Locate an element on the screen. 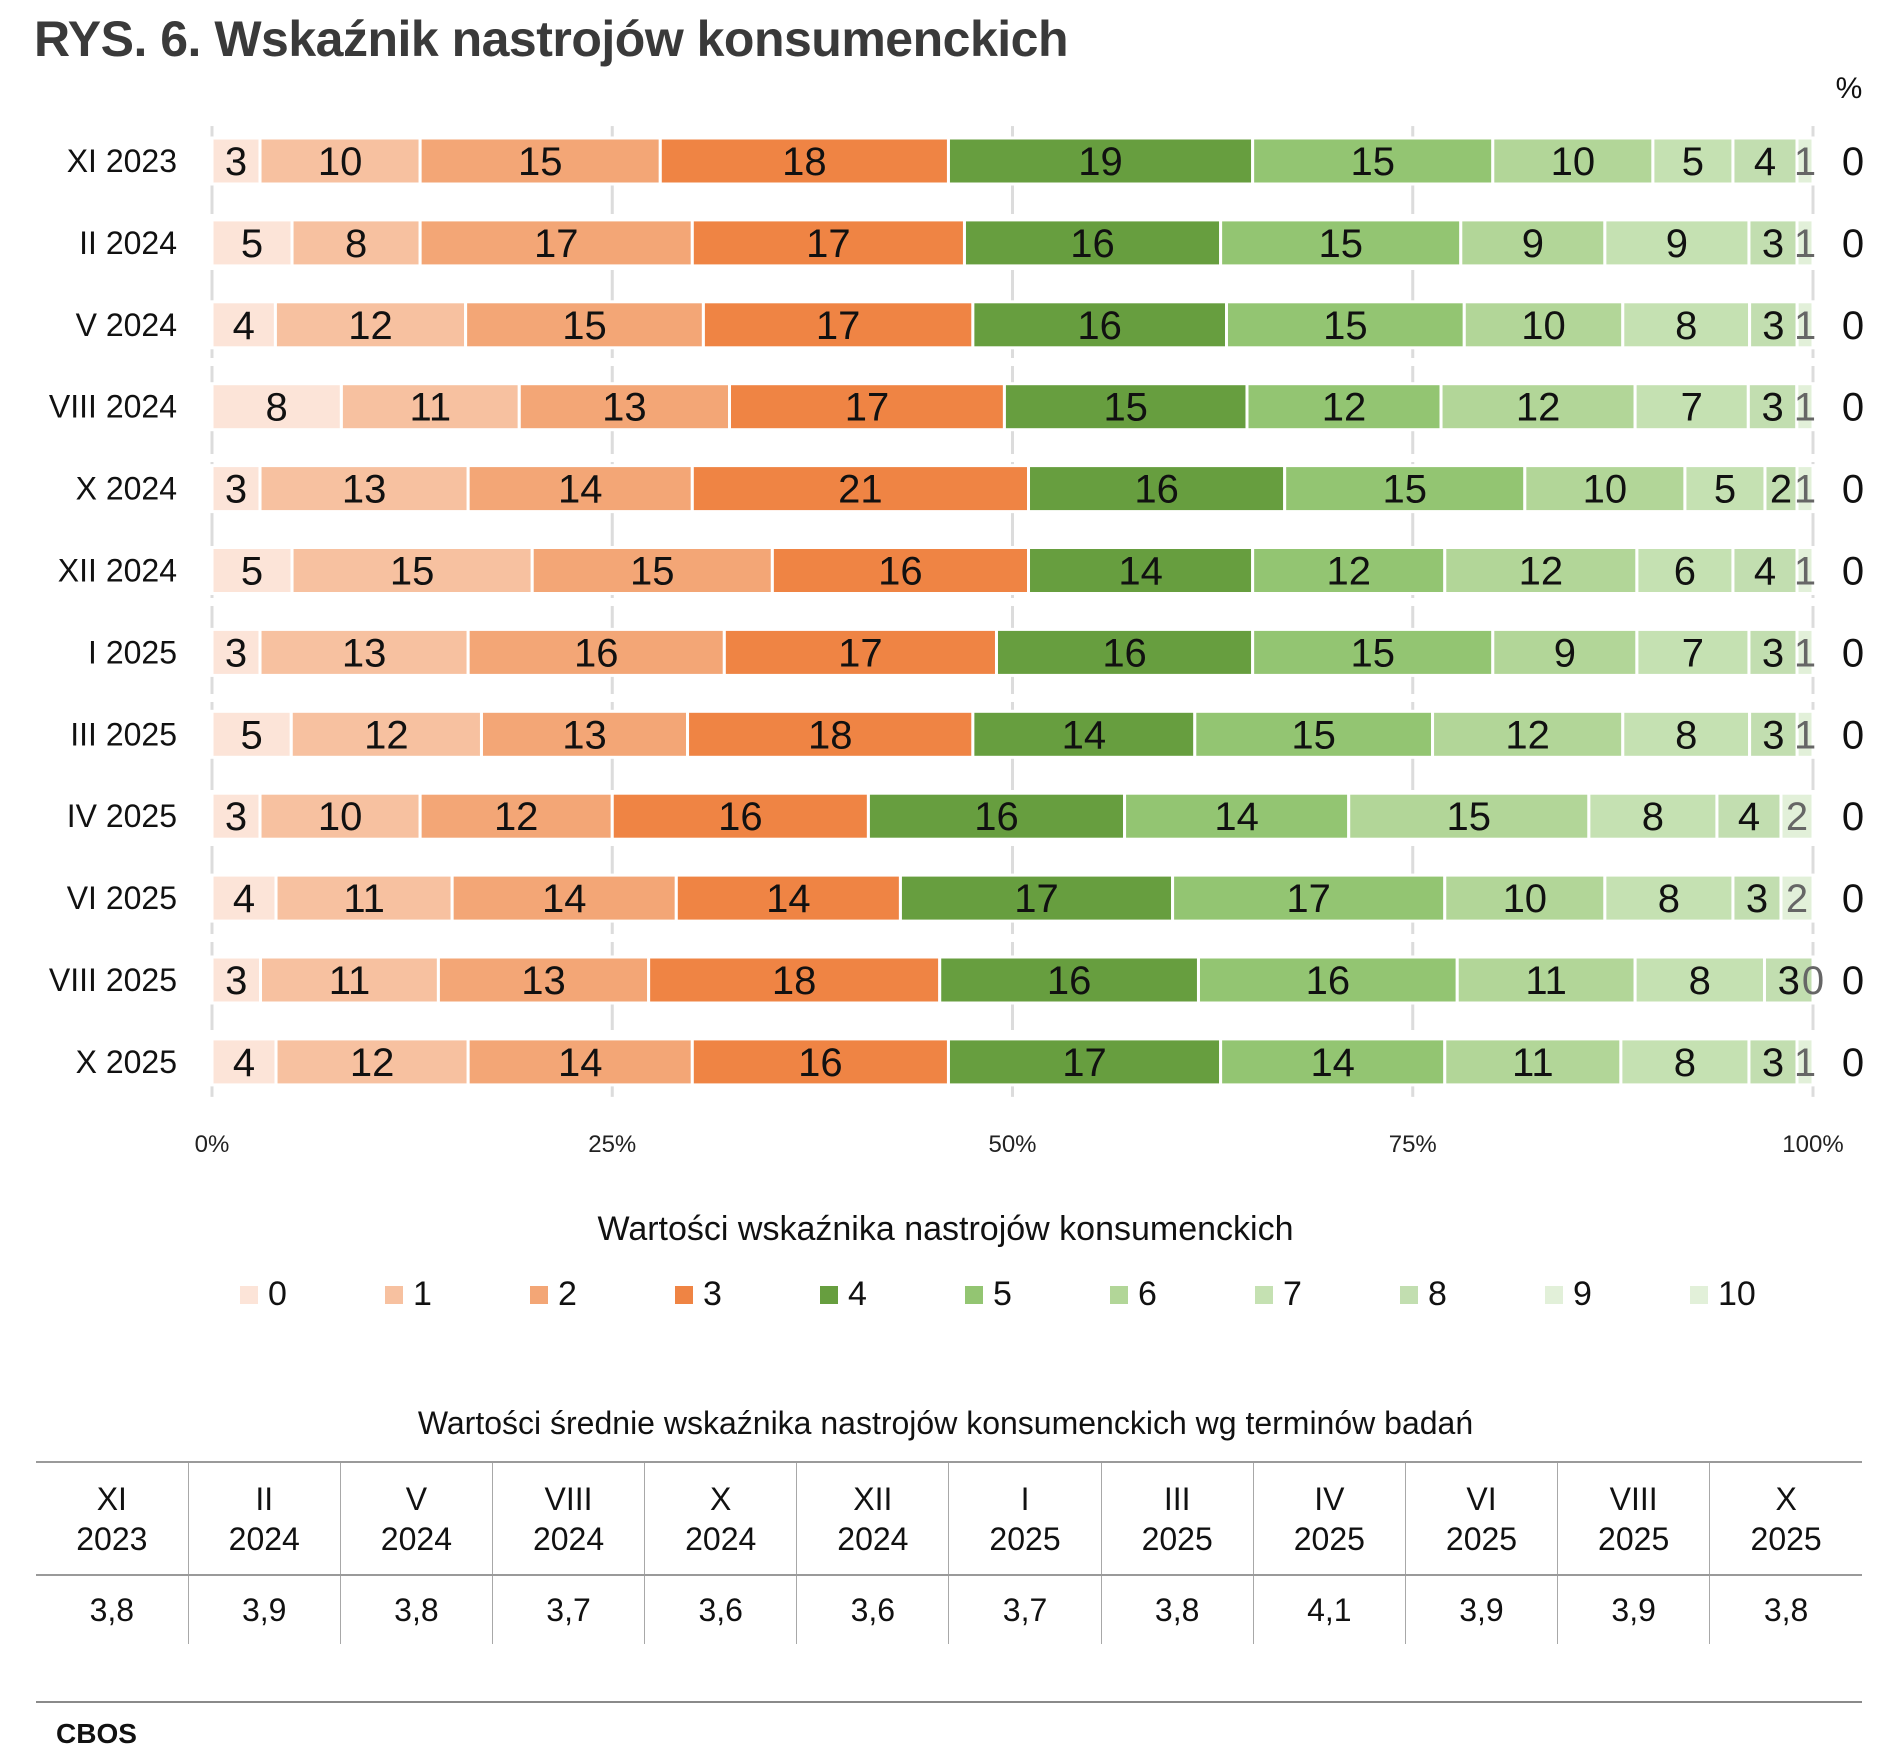 This screenshot has height=1755, width=1891. data-label-5: 14 is located at coordinates (1236, 817).